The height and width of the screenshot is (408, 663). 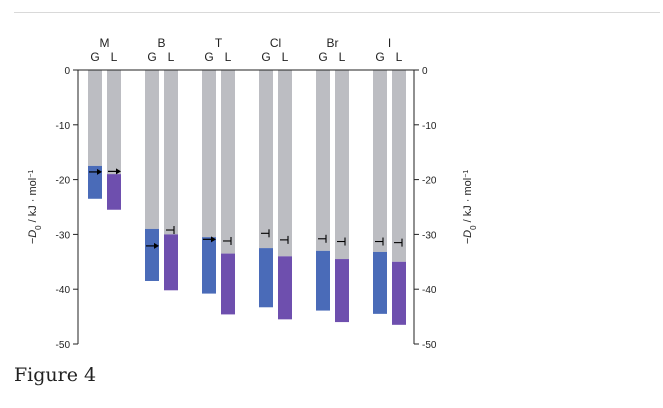 I want to click on bar-colored-l-m, so click(x=114, y=192).